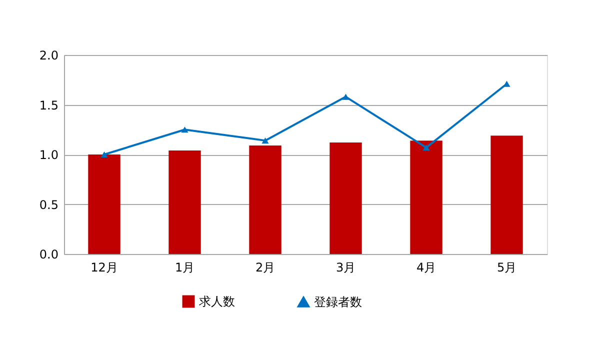 The image size is (600, 350). Describe the element at coordinates (48, 55) in the screenshot. I see `y-tick-label: 2.0` at that location.